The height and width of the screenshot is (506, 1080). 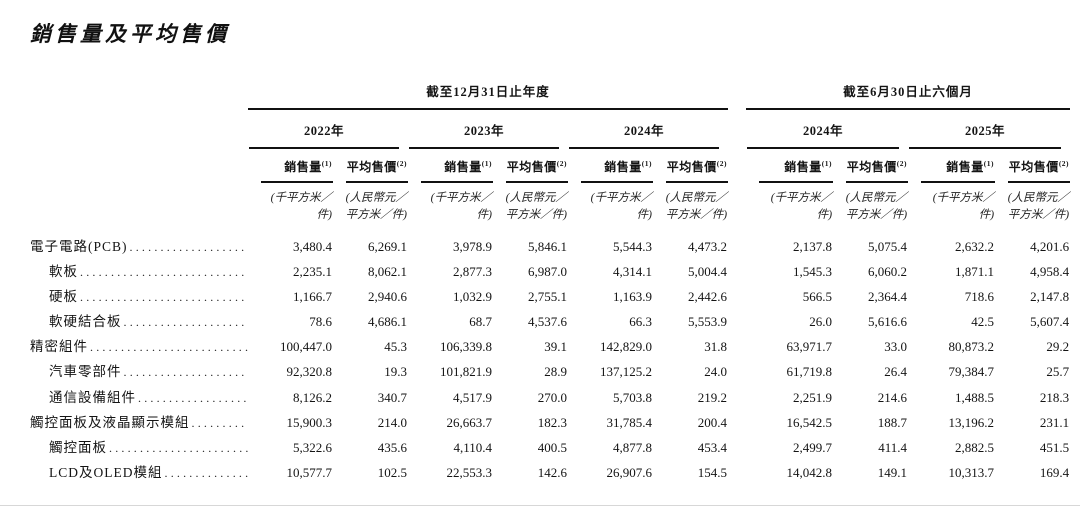 I want to click on row-label: 精密組件, so click(x=139, y=345).